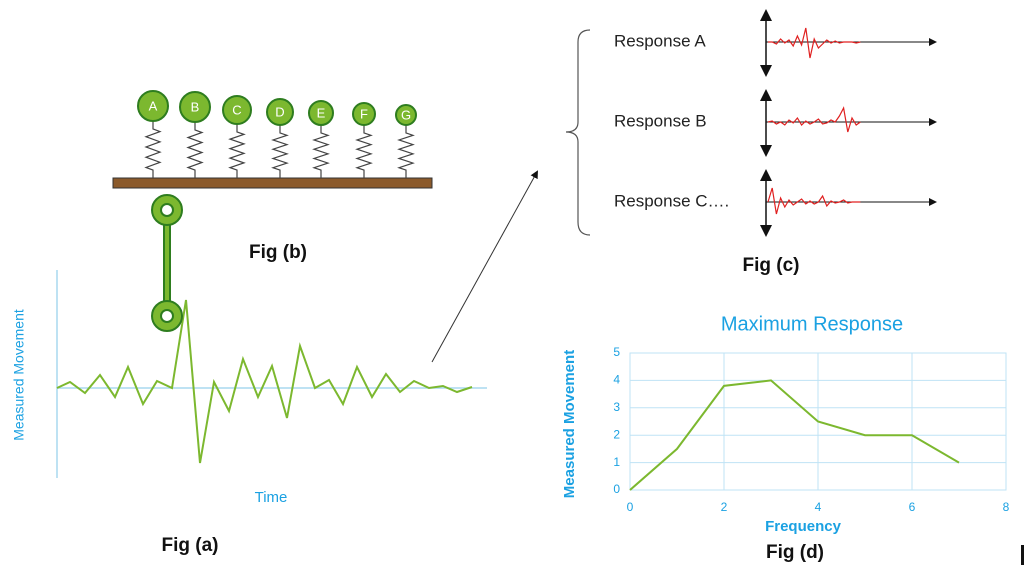 This screenshot has width=1024, height=580. What do you see at coordinates (484, 266) in the screenshot?
I see `arrow` at bounding box center [484, 266].